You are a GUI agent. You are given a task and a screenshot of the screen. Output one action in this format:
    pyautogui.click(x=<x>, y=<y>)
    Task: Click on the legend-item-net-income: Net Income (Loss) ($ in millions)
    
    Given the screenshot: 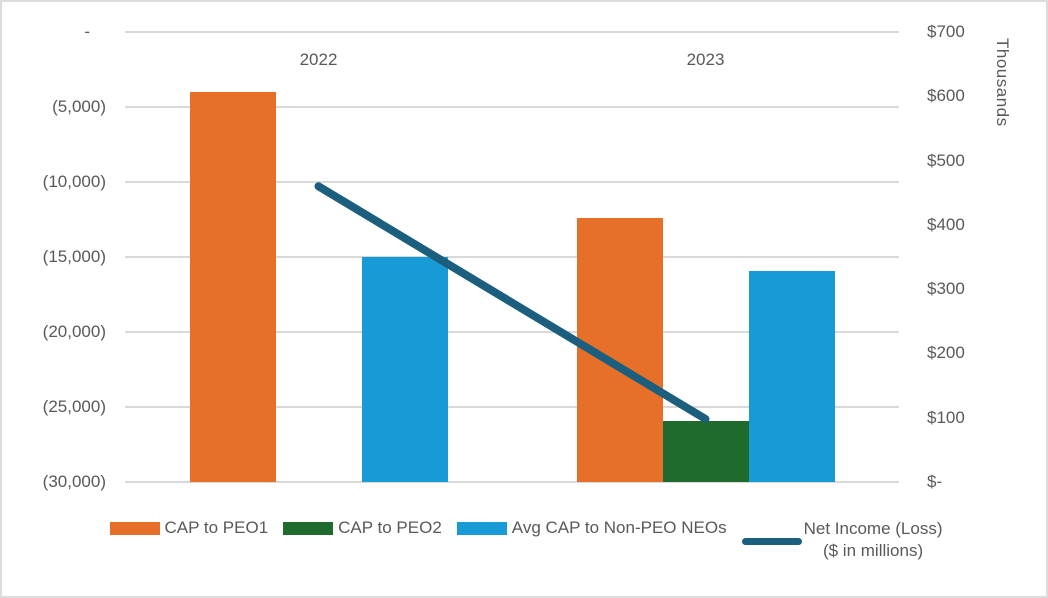 What is the action you would take?
    pyautogui.click(x=842, y=540)
    